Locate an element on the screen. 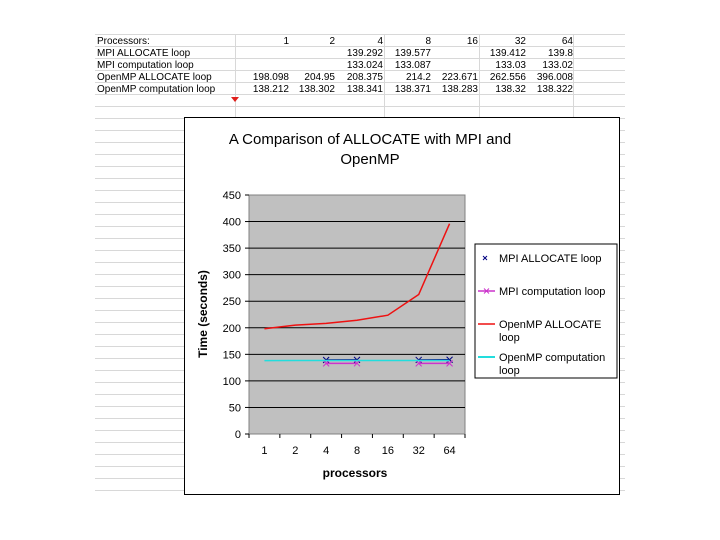  legend-label: MPI computation loop is located at coordinates (552, 292).